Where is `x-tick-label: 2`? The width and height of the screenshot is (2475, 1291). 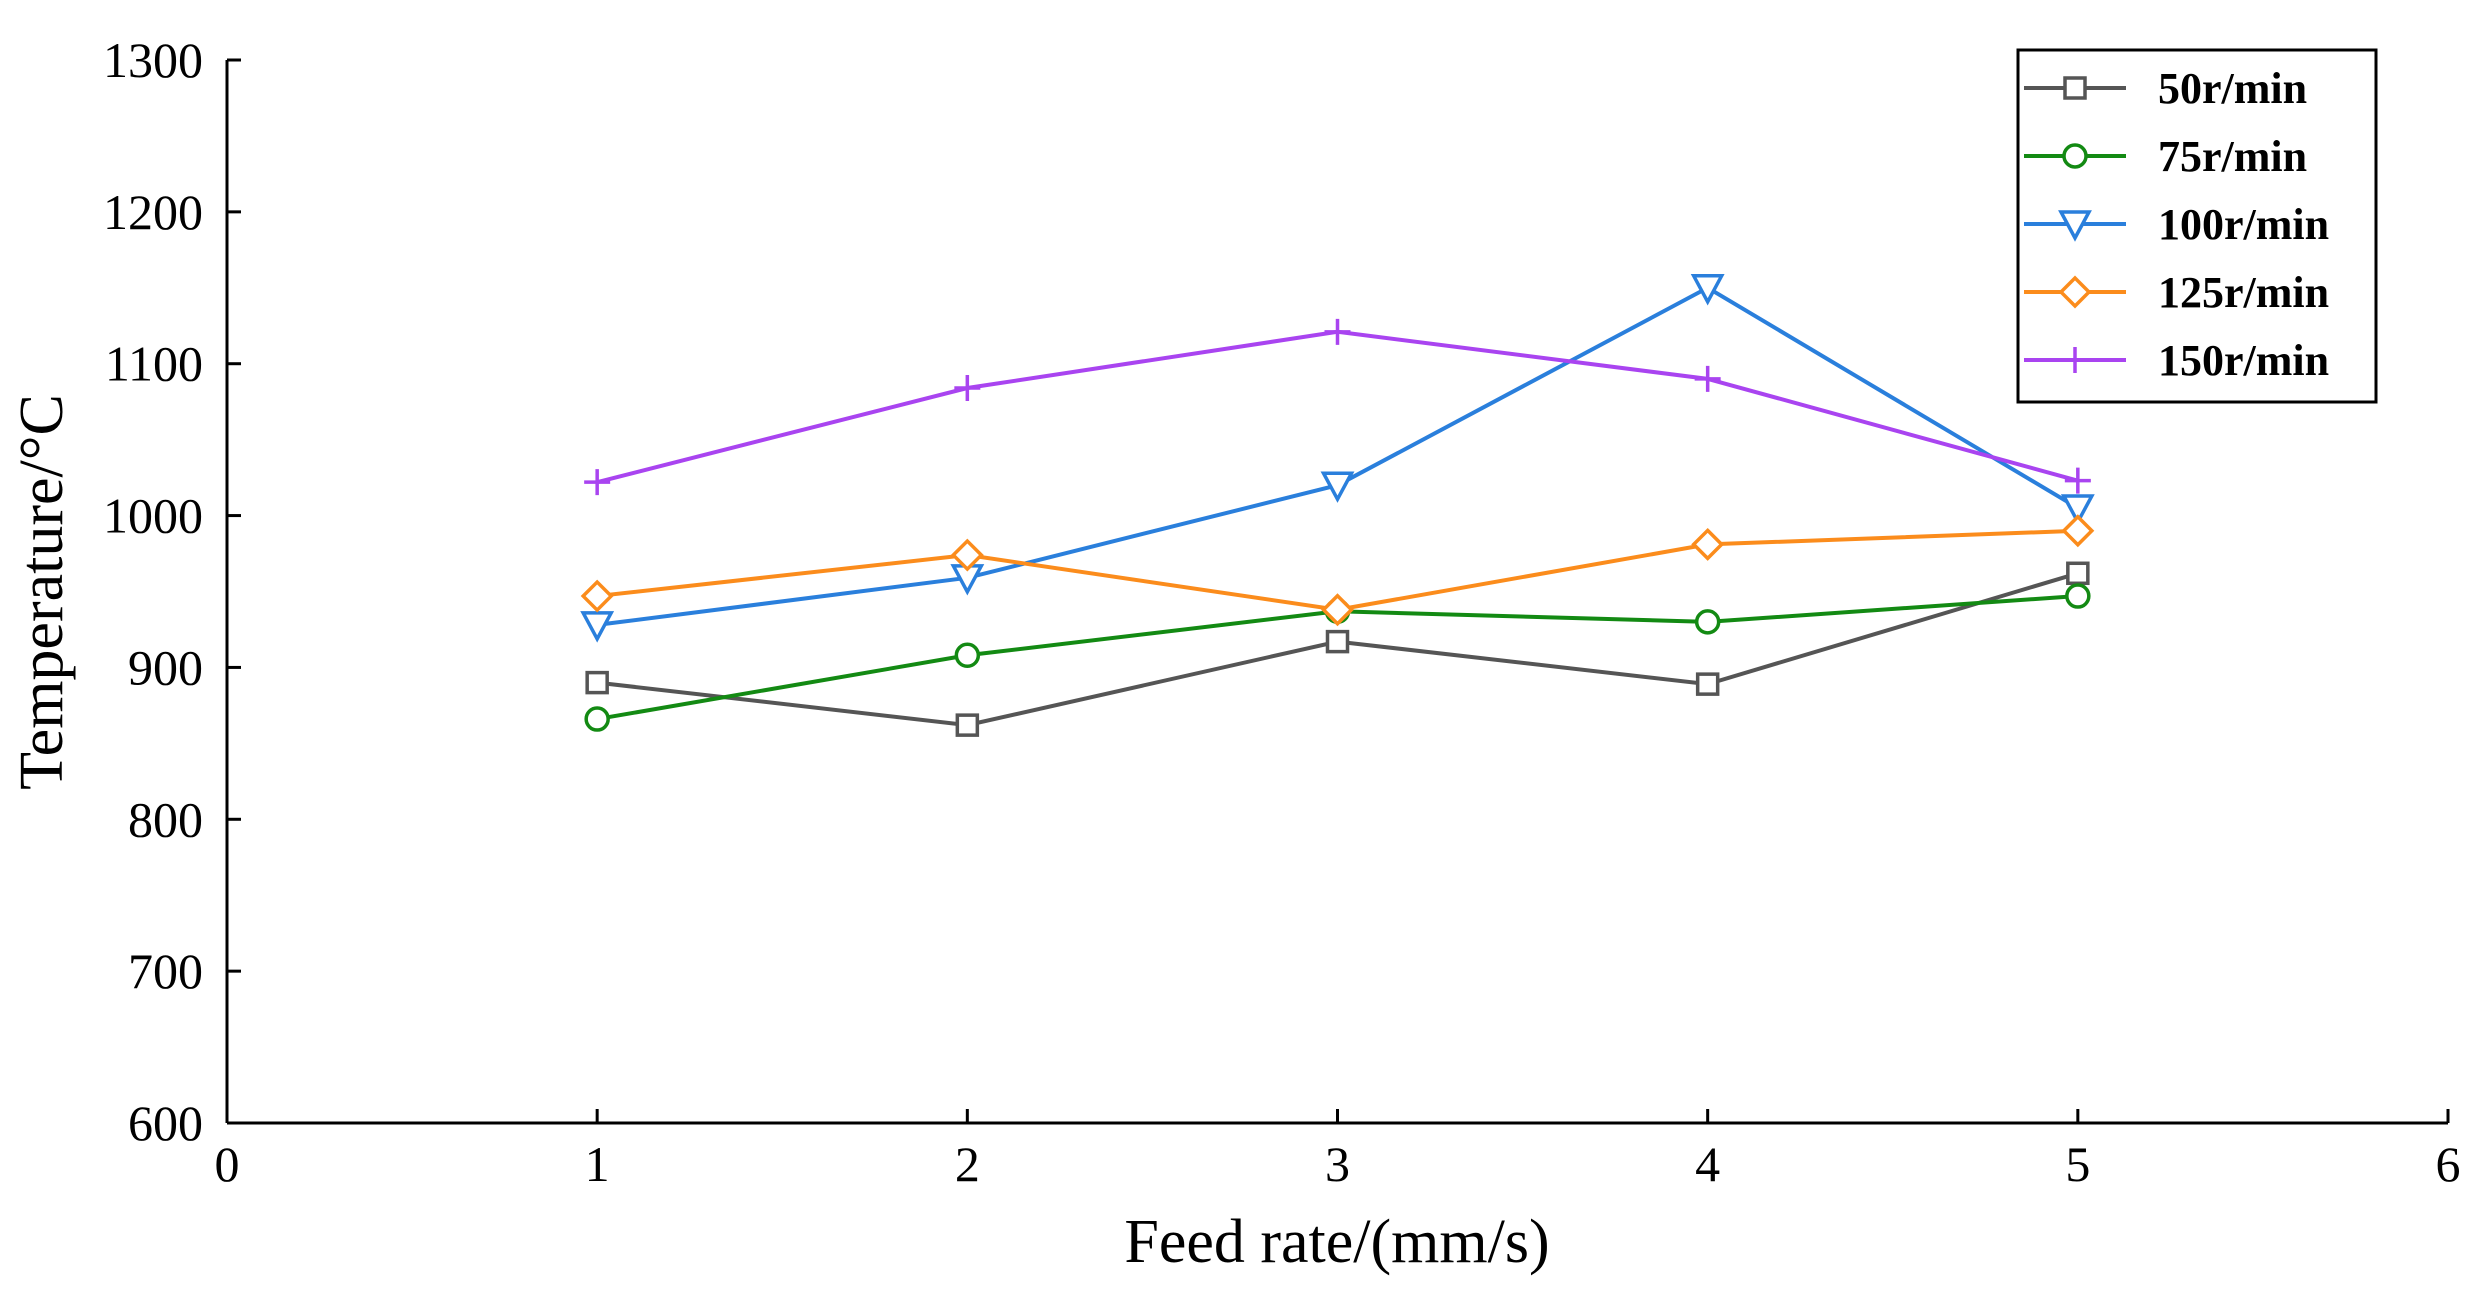
x-tick-label: 2 is located at coordinates (967, 1164).